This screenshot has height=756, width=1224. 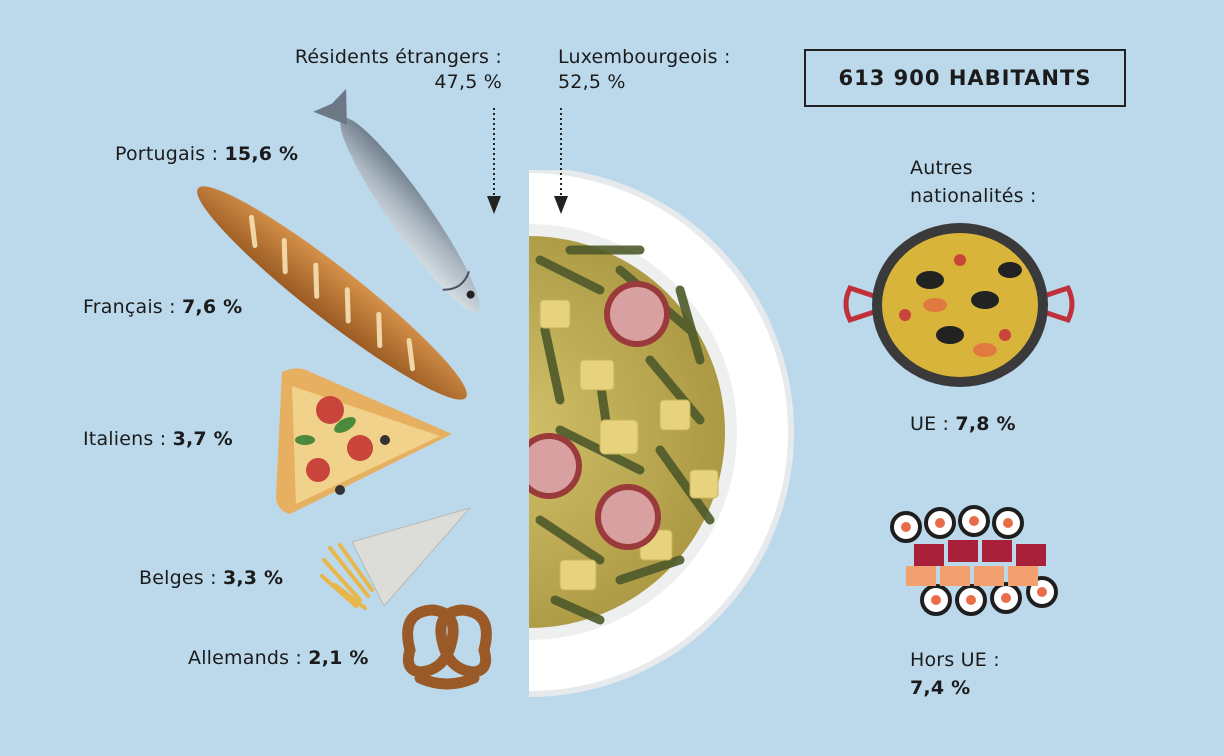 What do you see at coordinates (644, 70) in the screenshot?
I see `luxembourgers-label: Luxembourgeois : 52,5 %` at bounding box center [644, 70].